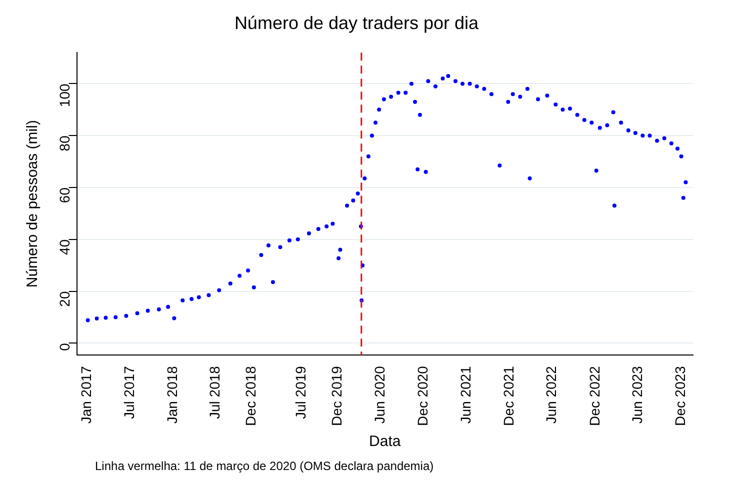 This screenshot has width=738, height=496. Describe the element at coordinates (680, 396) in the screenshot. I see `x-tick-label: Dec 2023` at that location.